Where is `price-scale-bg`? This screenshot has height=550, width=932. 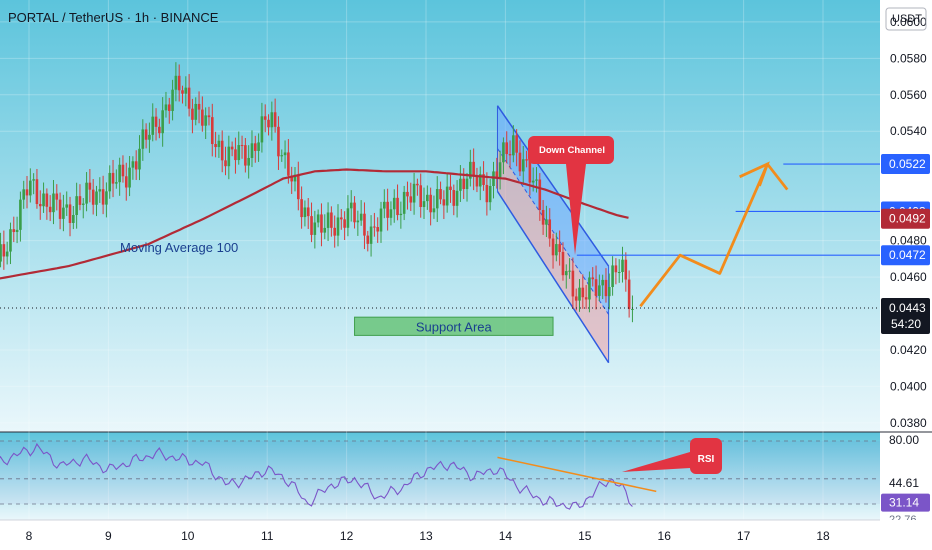
price-scale-bg is located at coordinates (906, 275).